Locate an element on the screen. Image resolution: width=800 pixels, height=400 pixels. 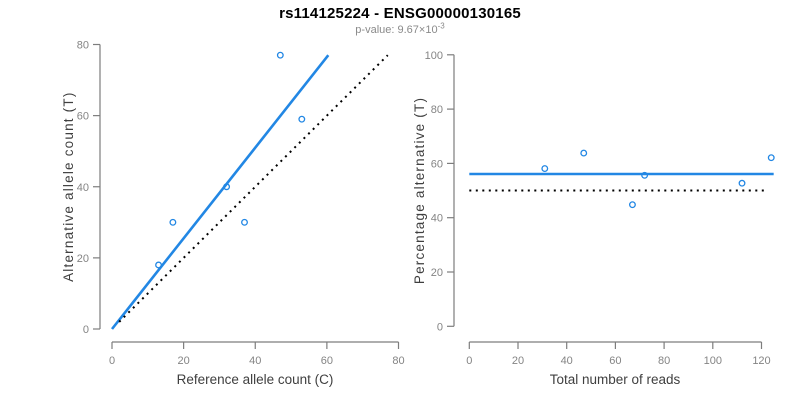
p-value-text: p-value: 9.67×10 is located at coordinates (396, 30).